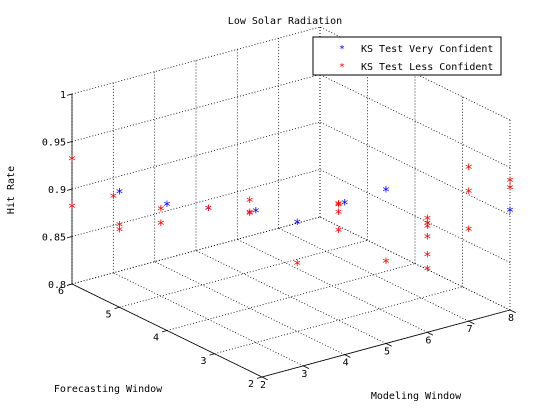  I want to click on x-tick-label: 2, so click(263, 385).